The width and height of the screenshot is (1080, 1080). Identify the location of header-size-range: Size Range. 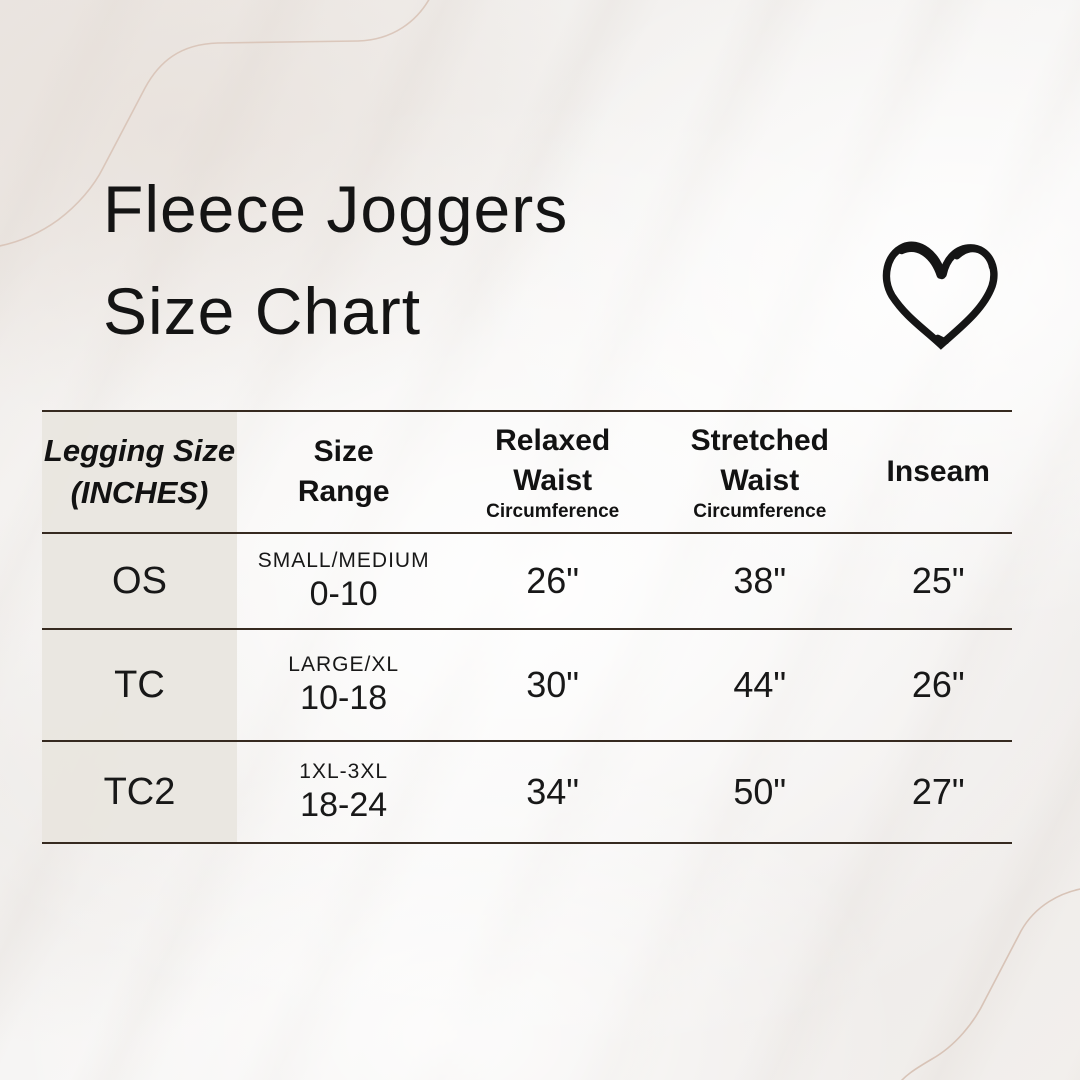
(343, 472).